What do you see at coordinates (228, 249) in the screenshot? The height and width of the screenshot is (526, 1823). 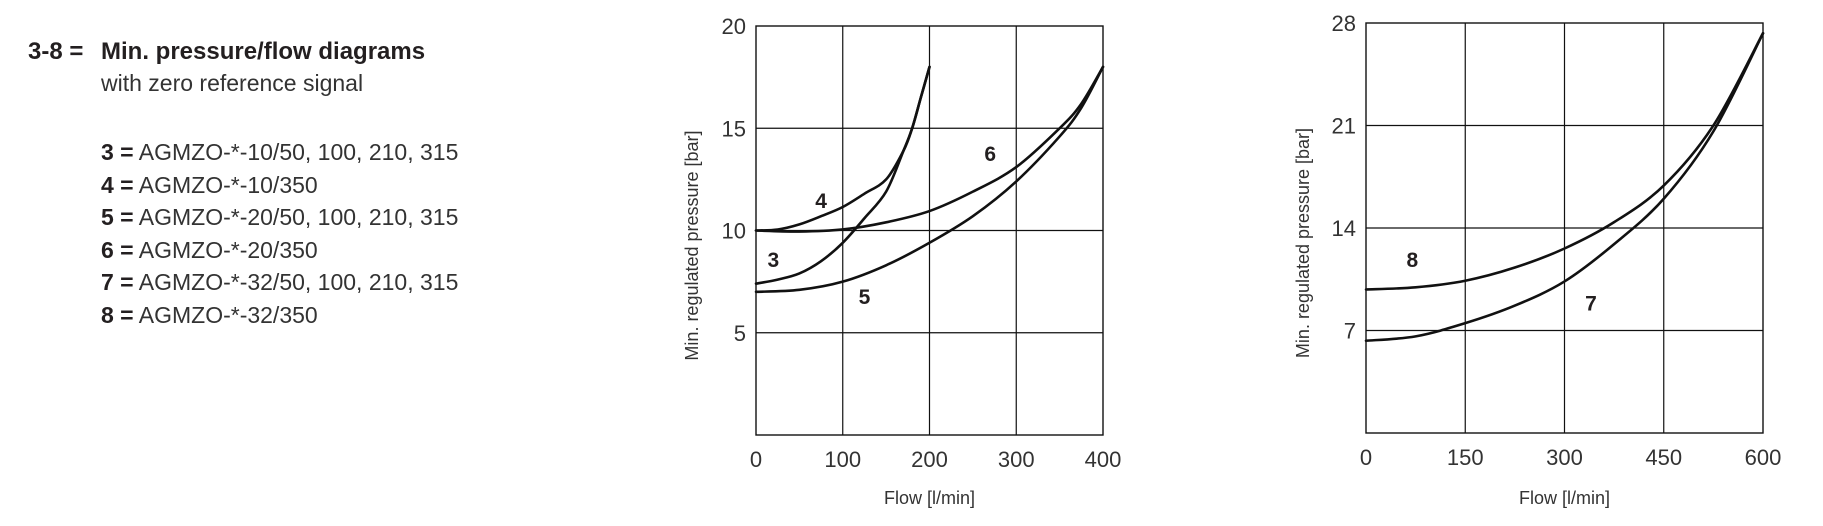 I see `legend-item-text: AGMZO-*-20/350` at bounding box center [228, 249].